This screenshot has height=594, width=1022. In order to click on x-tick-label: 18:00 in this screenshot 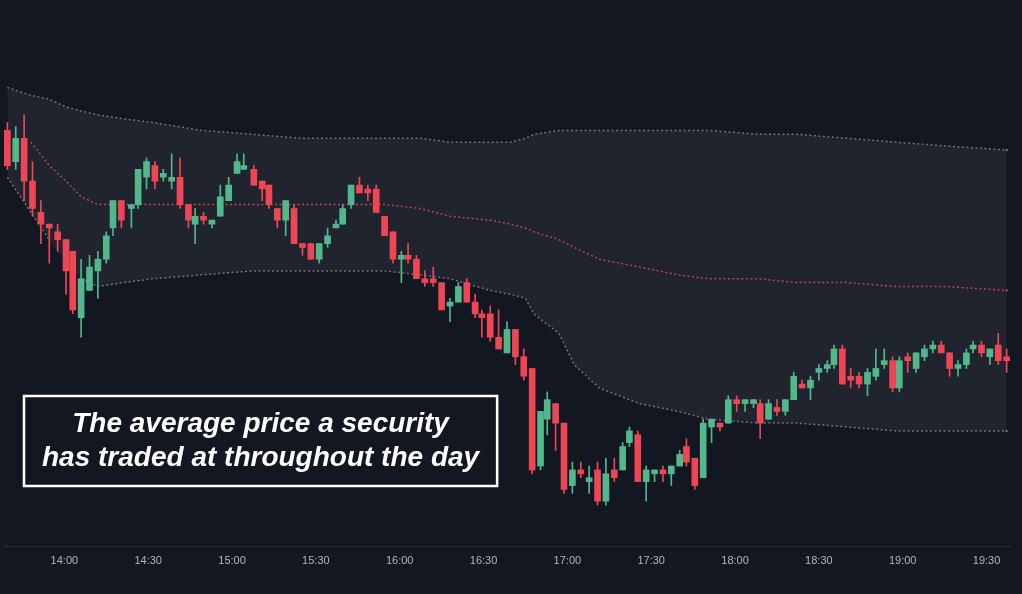, I will do `click(735, 560)`.